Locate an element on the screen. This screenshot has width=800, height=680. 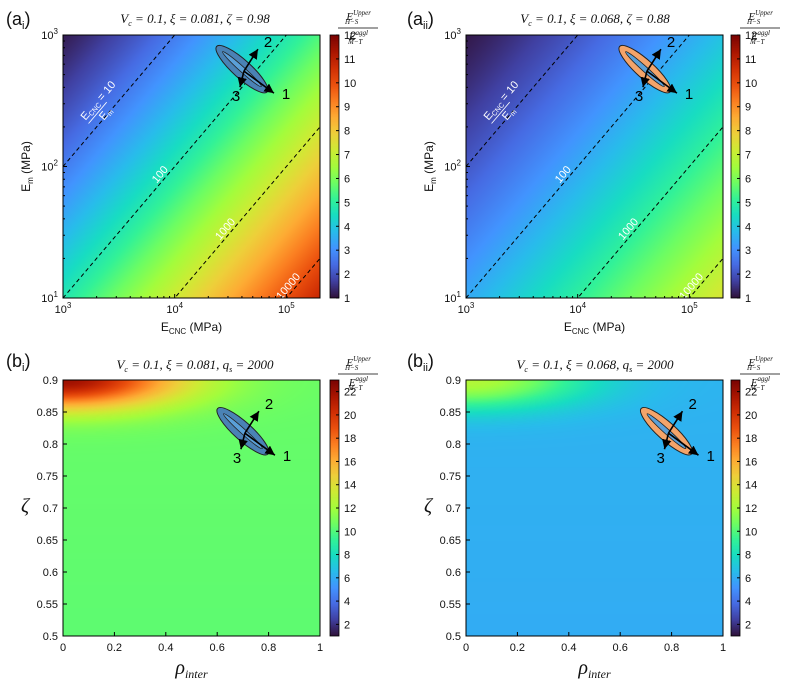
y-tick-label: 0.7 is located at coordinates (50, 509).